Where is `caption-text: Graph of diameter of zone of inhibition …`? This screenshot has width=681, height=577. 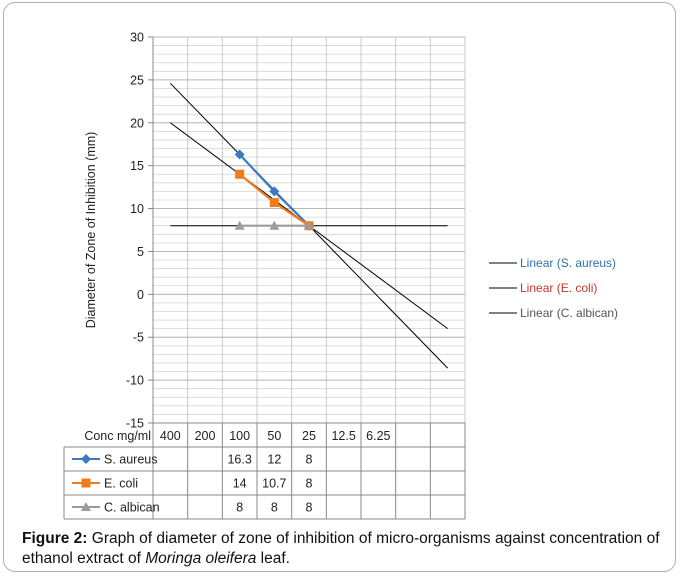
caption-text: Graph of diameter of zone of inhibition … is located at coordinates (341, 548).